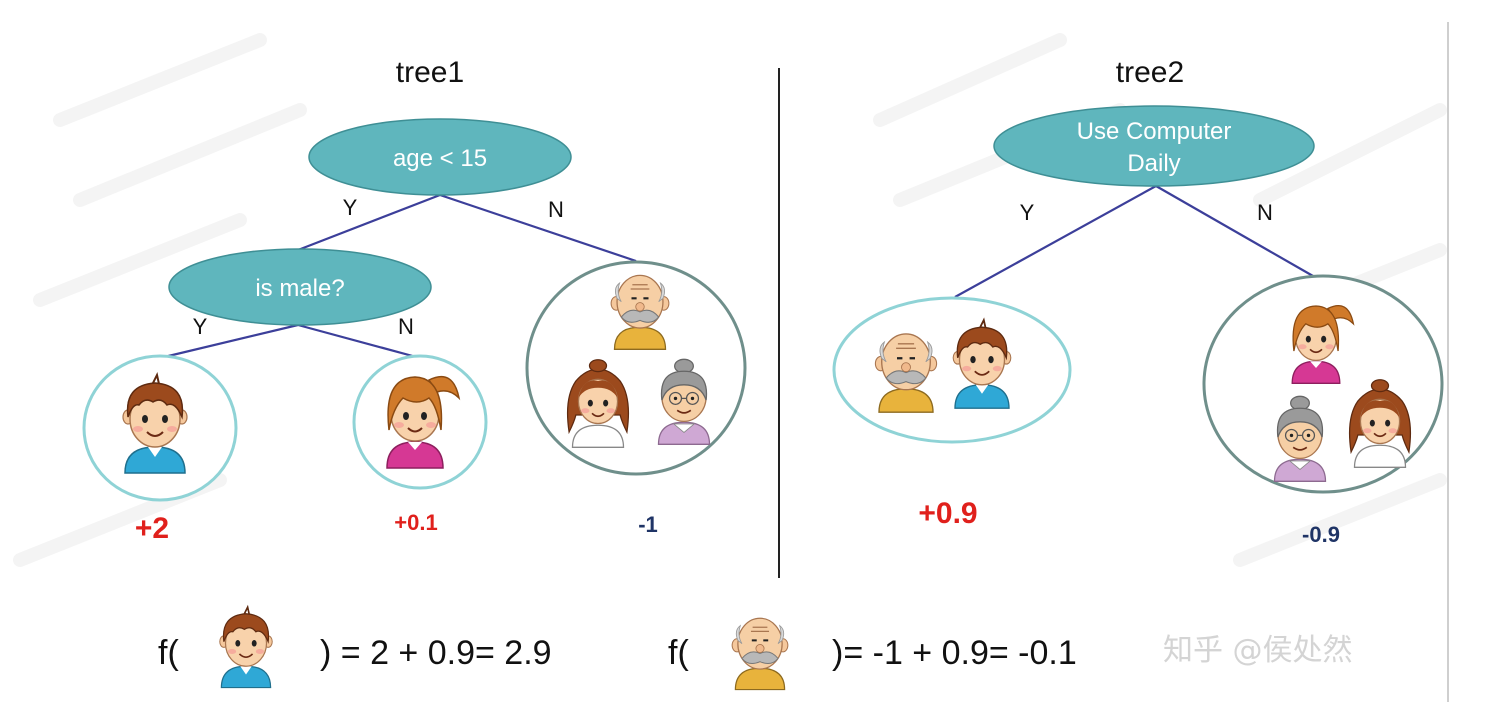  I want to click on tree2-title: tree2, so click(1150, 72).